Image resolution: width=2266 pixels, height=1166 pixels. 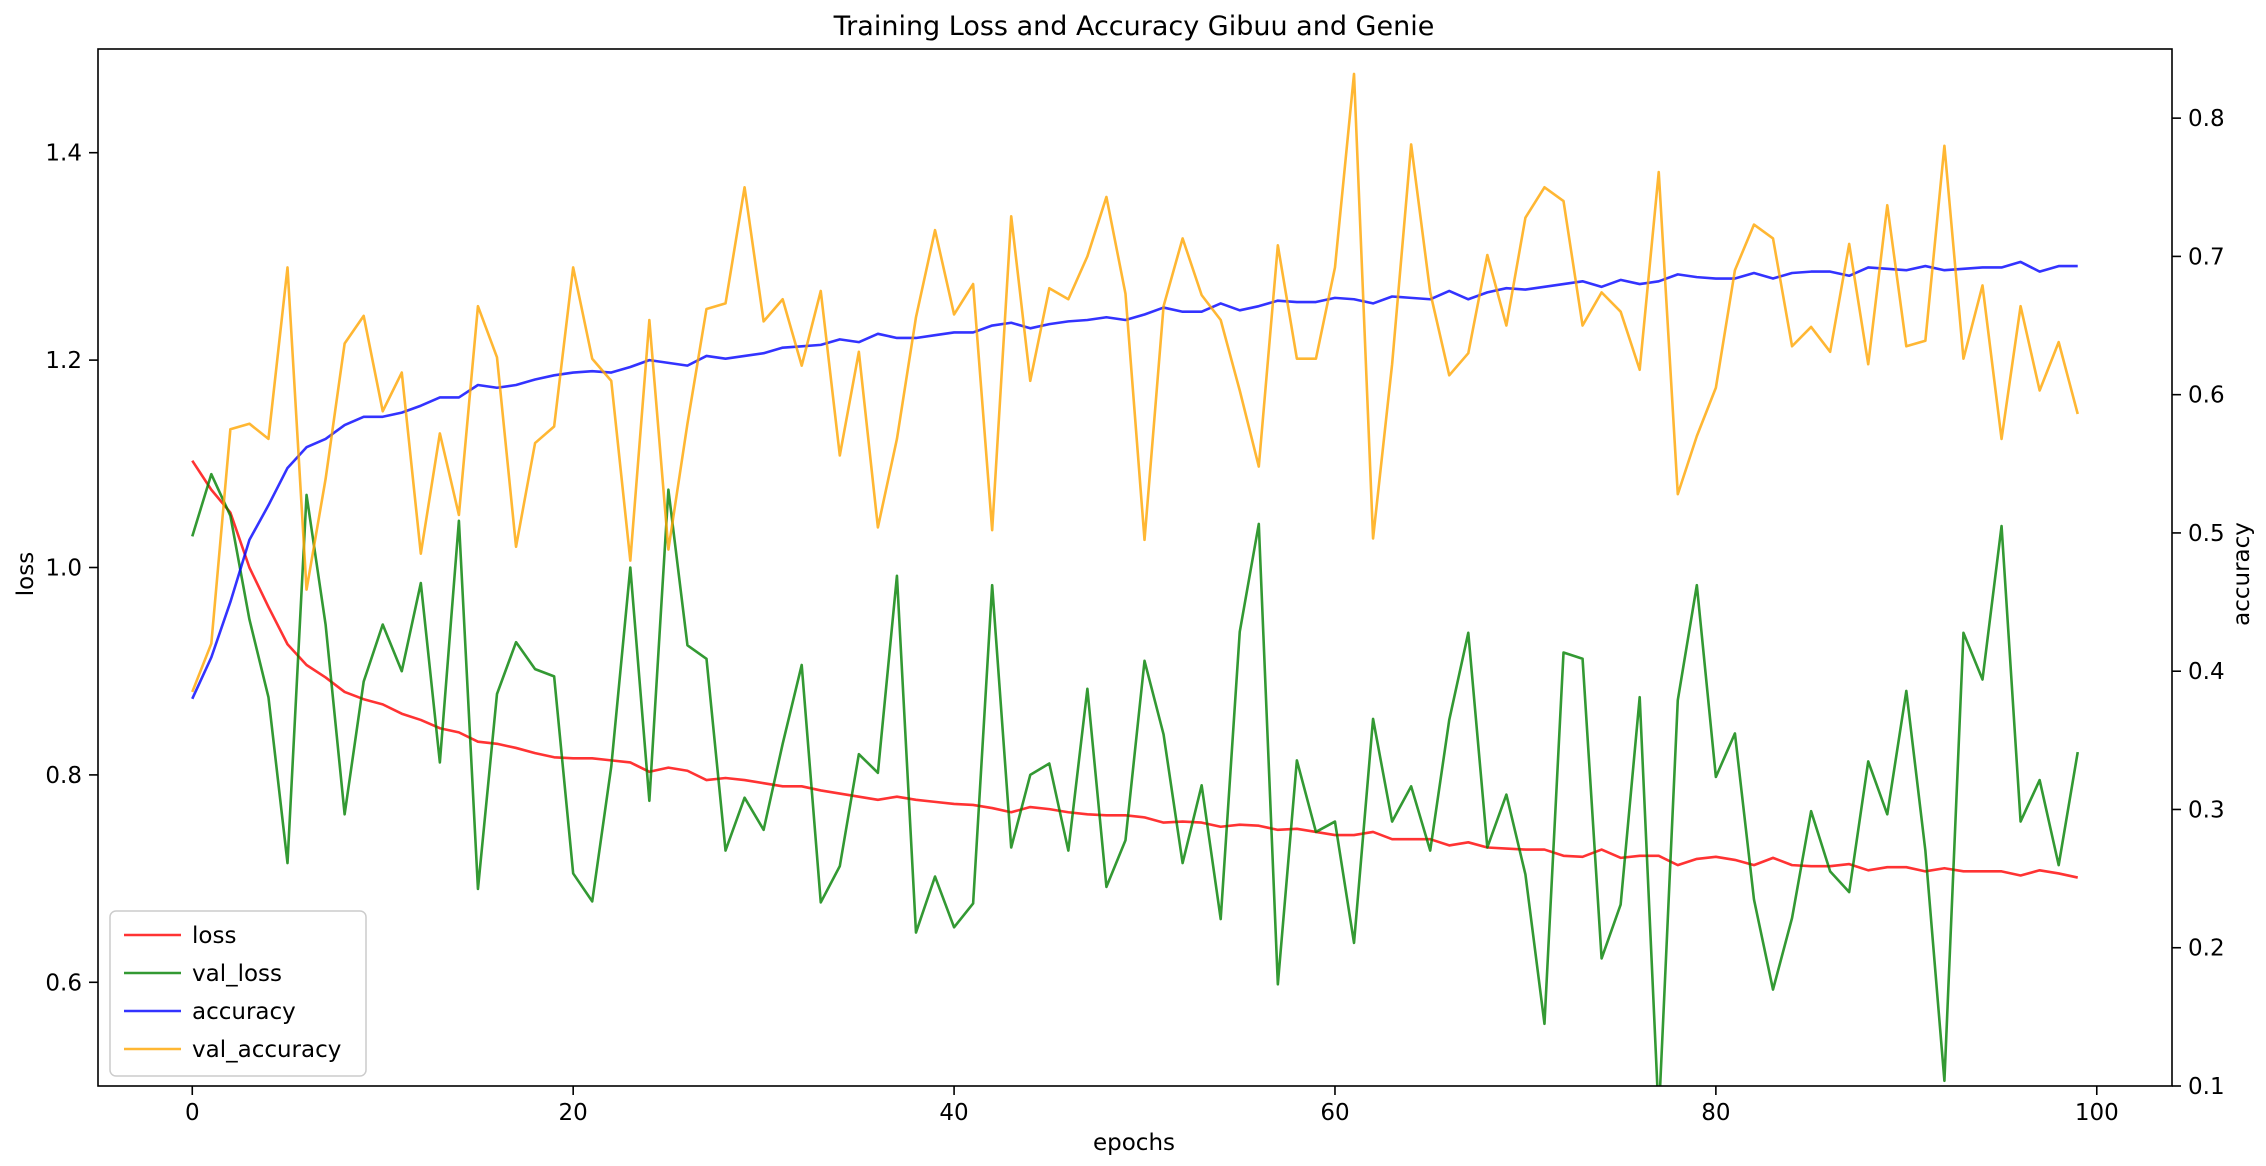 I want to click on x-axis-label: epochs, so click(x=1134, y=1143).